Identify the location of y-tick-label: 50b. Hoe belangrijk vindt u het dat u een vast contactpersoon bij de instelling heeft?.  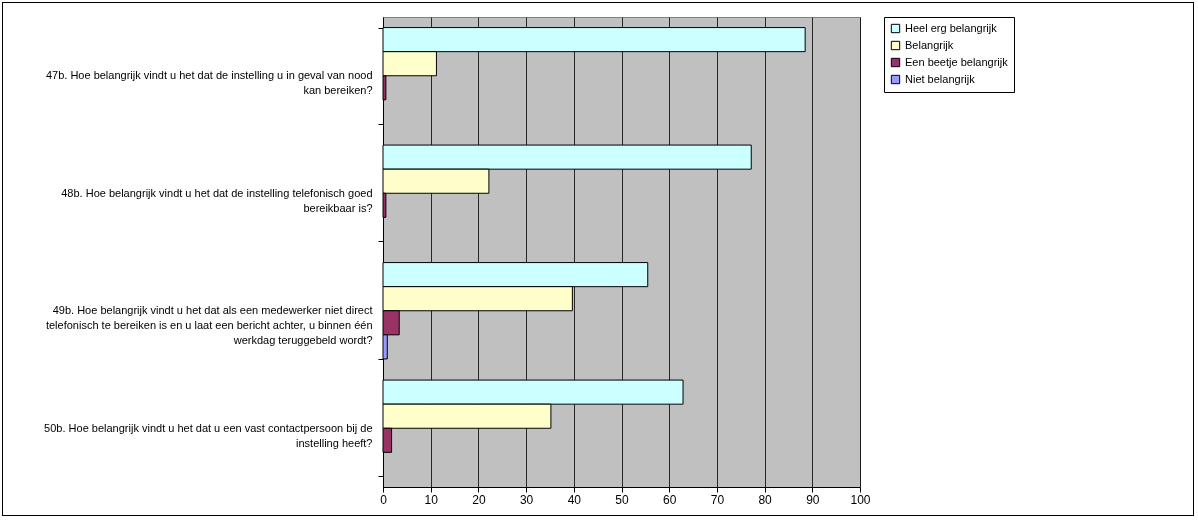
(208, 435).